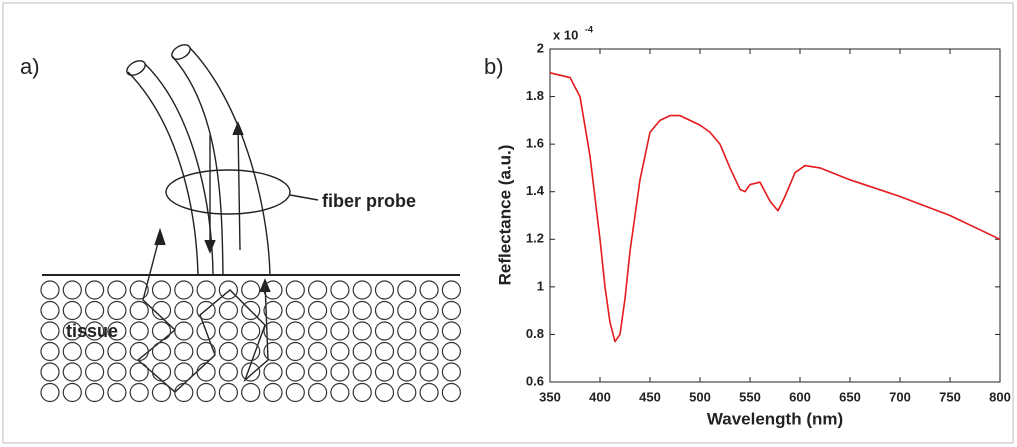 The image size is (1017, 447). I want to click on y-tick-label: 1.2, so click(535, 238).